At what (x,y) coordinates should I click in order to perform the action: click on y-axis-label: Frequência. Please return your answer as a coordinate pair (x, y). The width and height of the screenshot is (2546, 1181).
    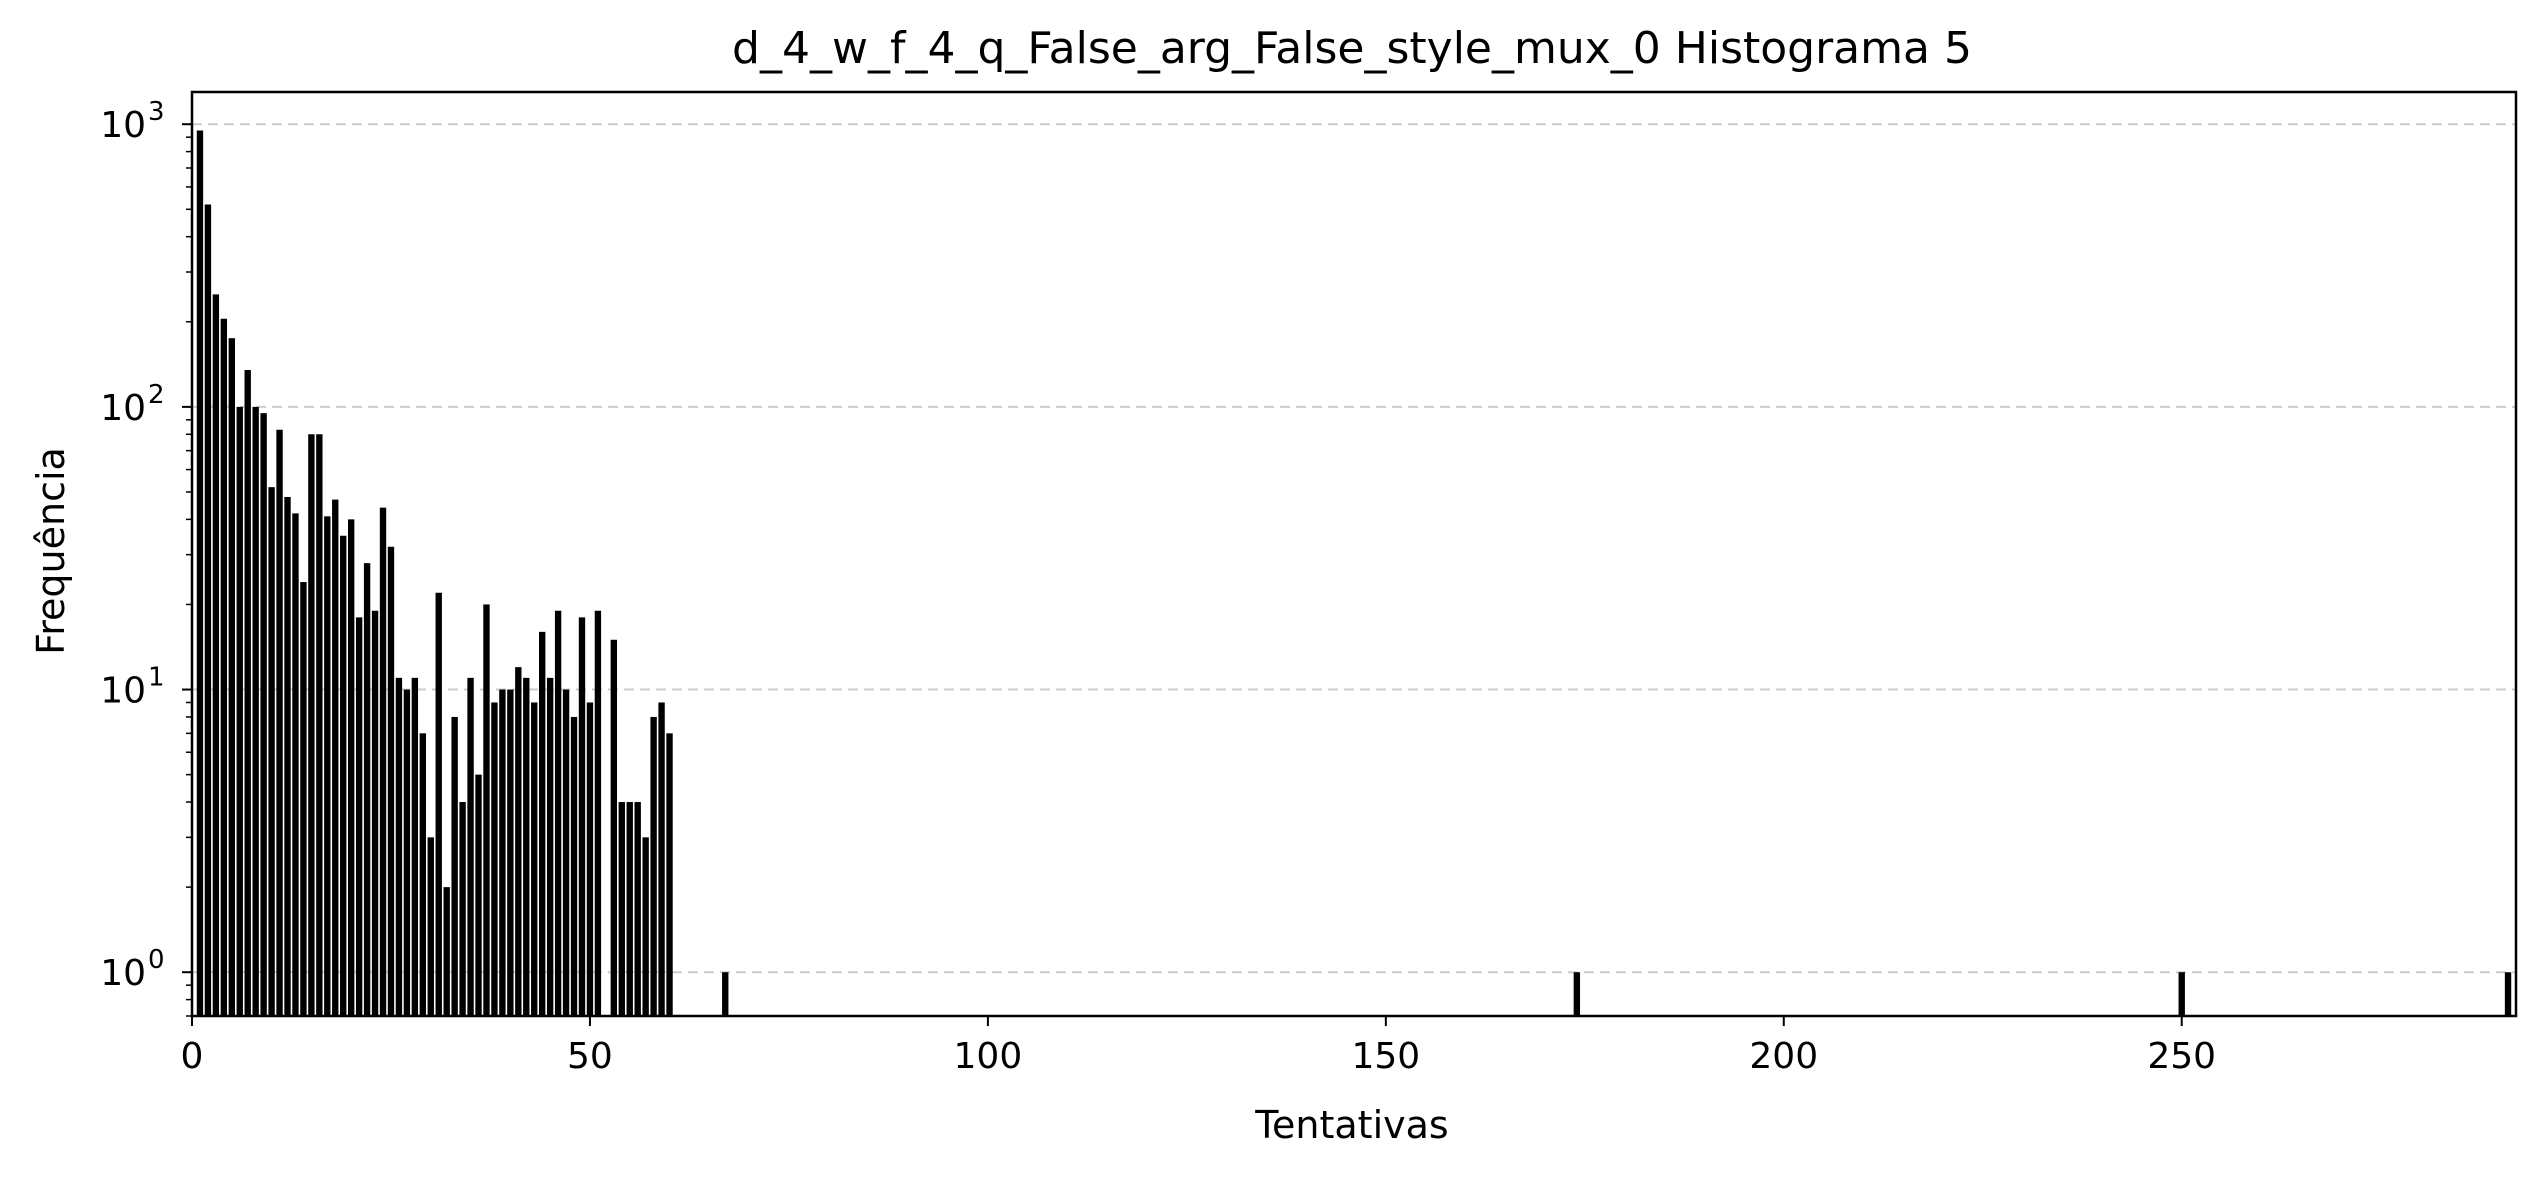
    Looking at the image, I should click on (51, 551).